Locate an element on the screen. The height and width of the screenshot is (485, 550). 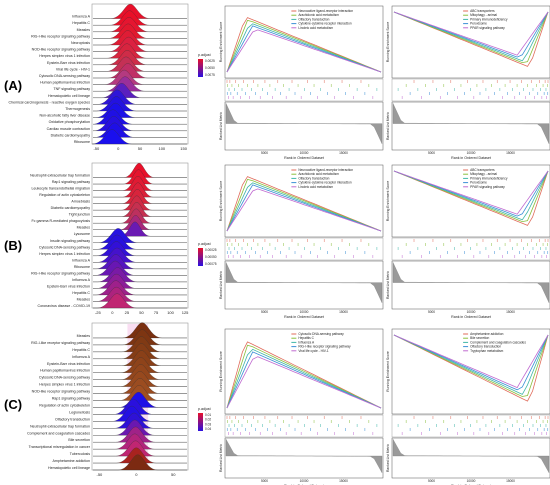
ridge-pathway-label: Olfactory transduction is located at coordinates (72, 419).